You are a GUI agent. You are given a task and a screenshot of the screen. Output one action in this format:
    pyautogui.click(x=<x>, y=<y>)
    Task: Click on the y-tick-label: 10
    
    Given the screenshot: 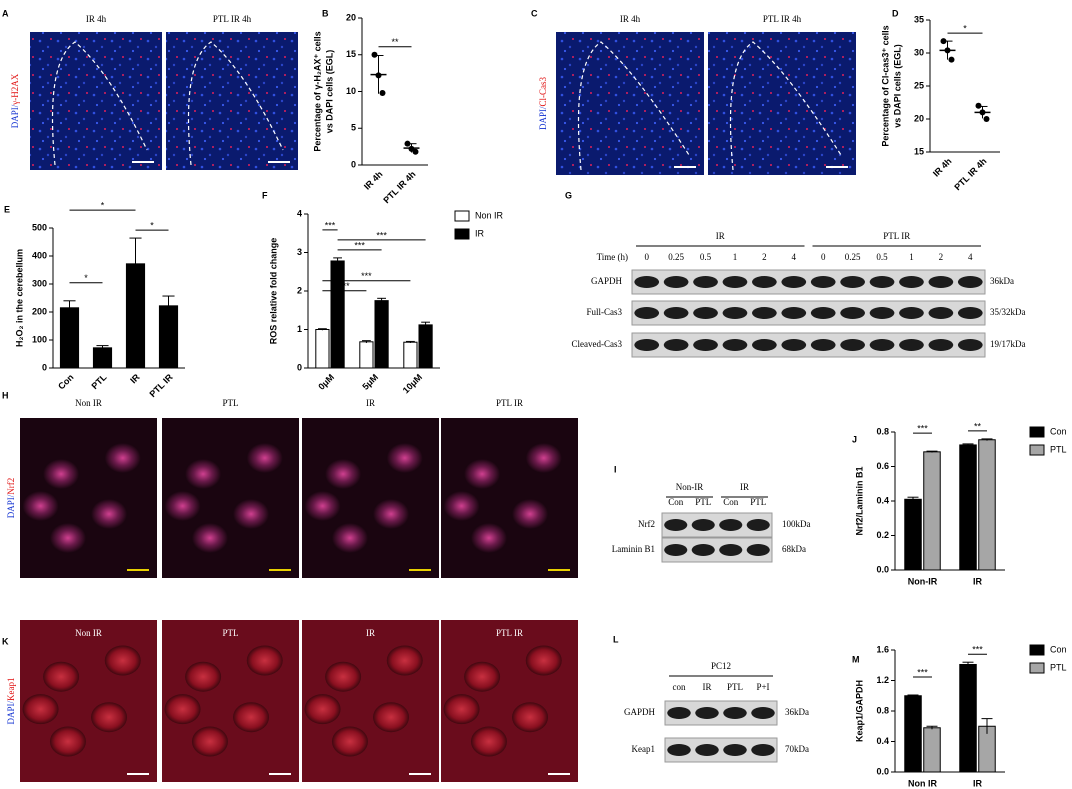 What is the action you would take?
    pyautogui.click(x=351, y=91)
    